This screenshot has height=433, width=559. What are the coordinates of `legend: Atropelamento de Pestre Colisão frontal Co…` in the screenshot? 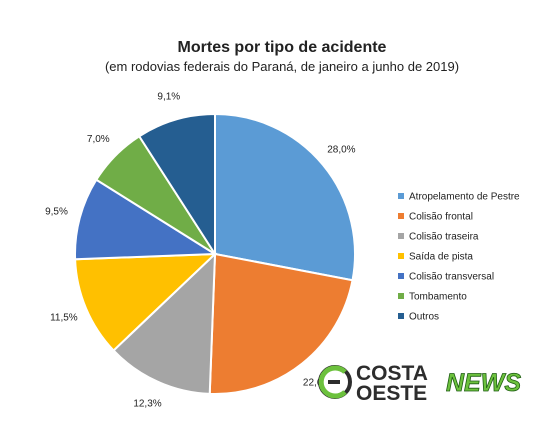 It's located at (459, 257).